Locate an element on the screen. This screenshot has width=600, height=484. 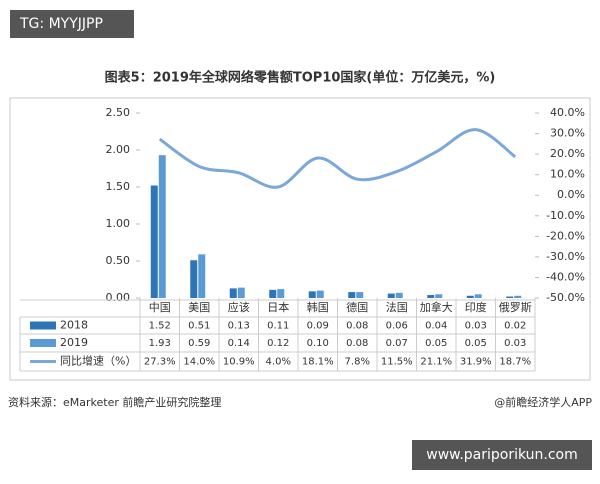
data-label: 0.02 is located at coordinates (515, 326).